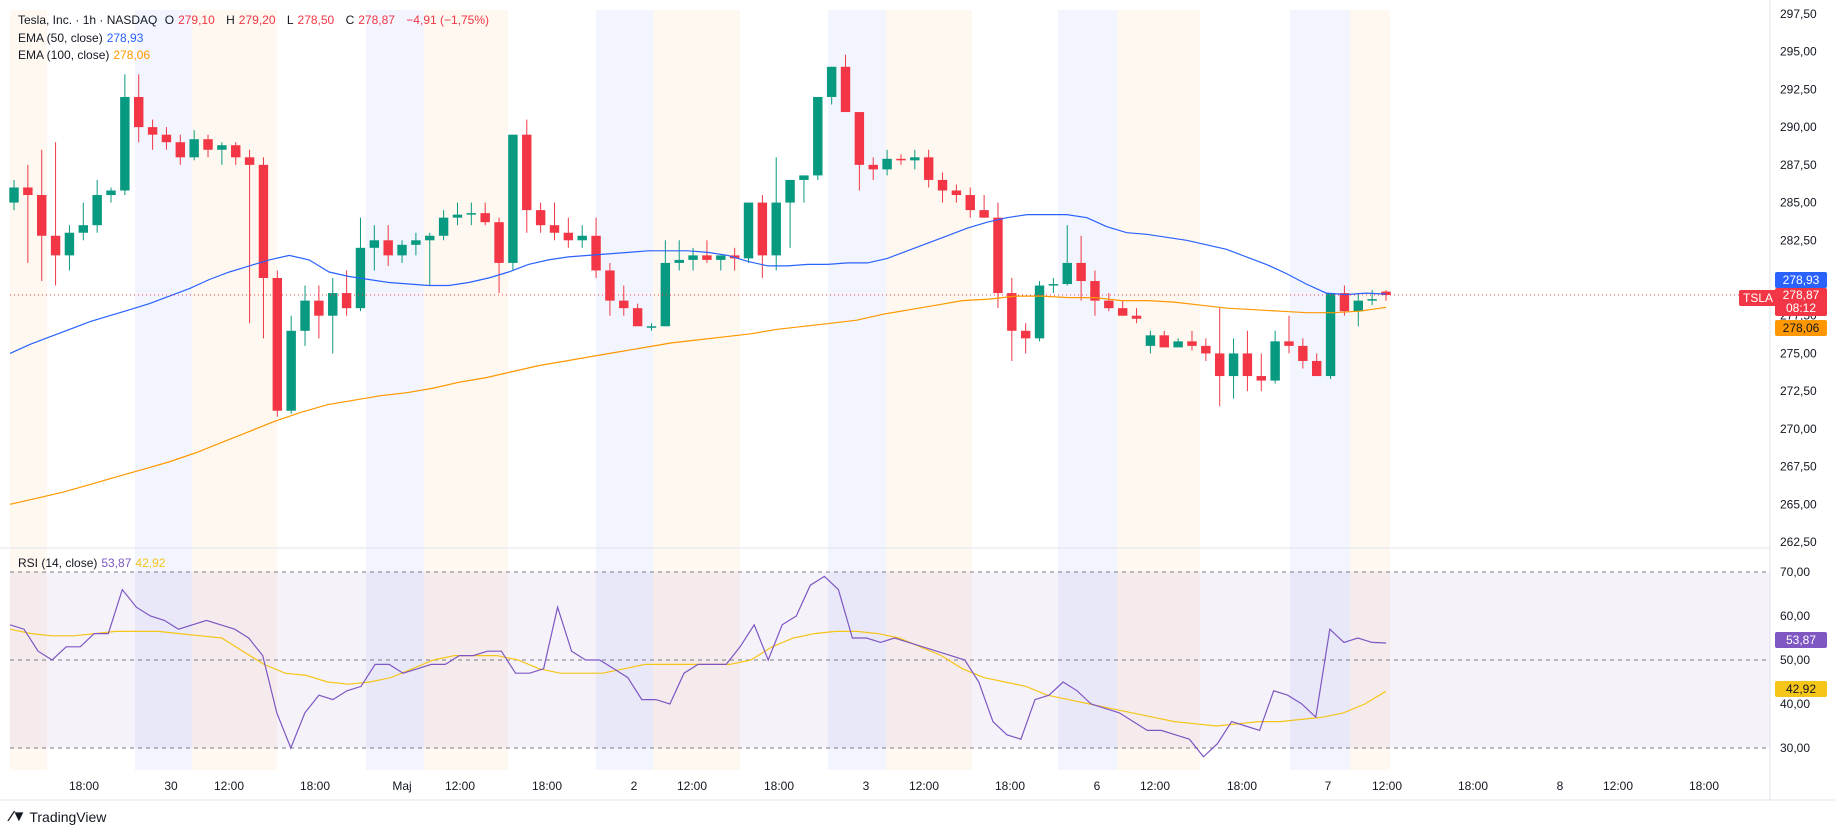  What do you see at coordinates (376, 20) in the screenshot?
I see `close-value: 278,87` at bounding box center [376, 20].